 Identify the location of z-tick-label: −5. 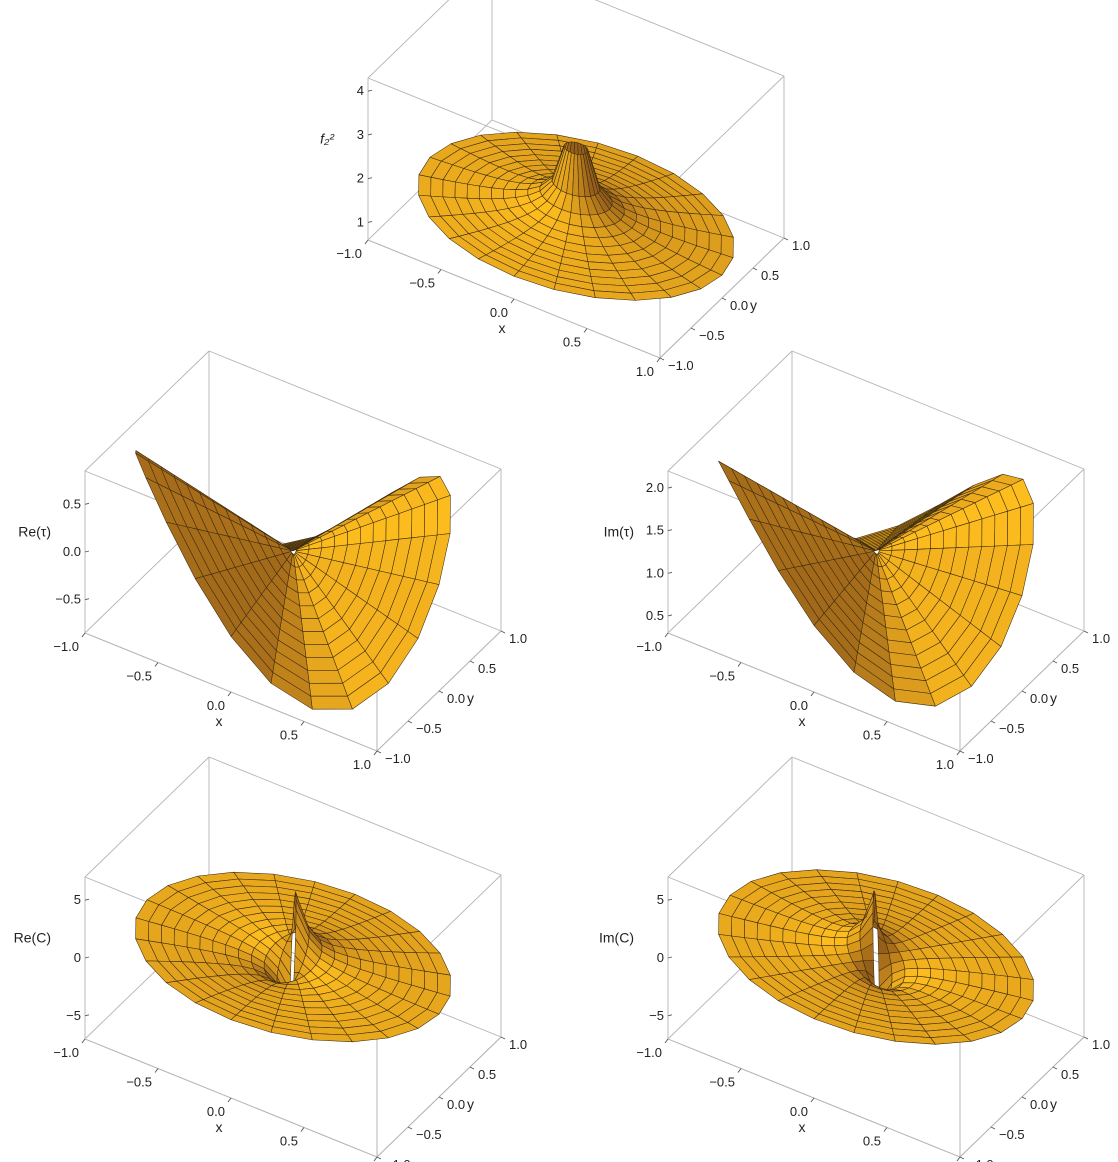
(656, 1015).